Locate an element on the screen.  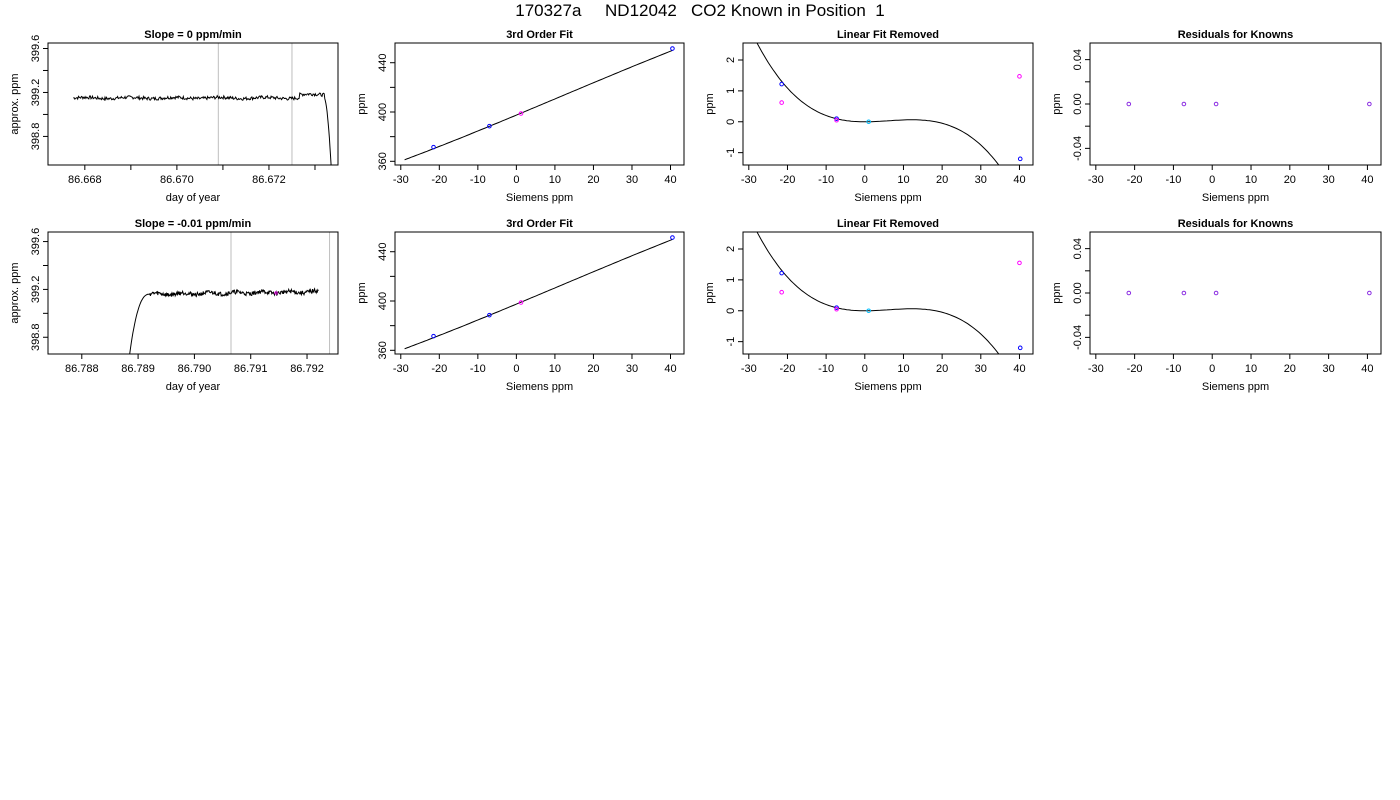
x-tick-label: 86.788 is located at coordinates (82, 369).